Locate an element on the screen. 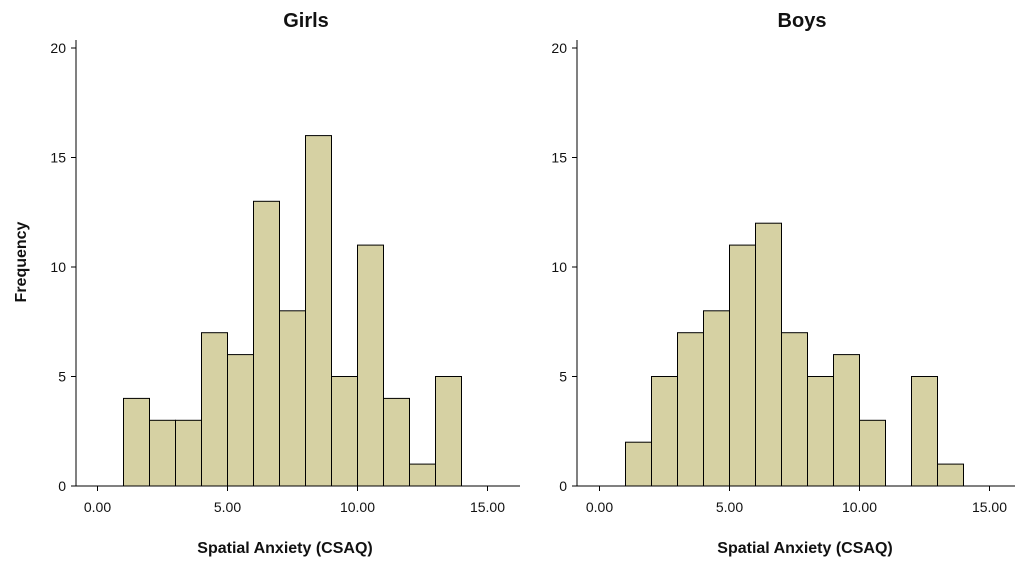 The image size is (1029, 566). boys-y-tick-label-10: 10 is located at coordinates (559, 267).